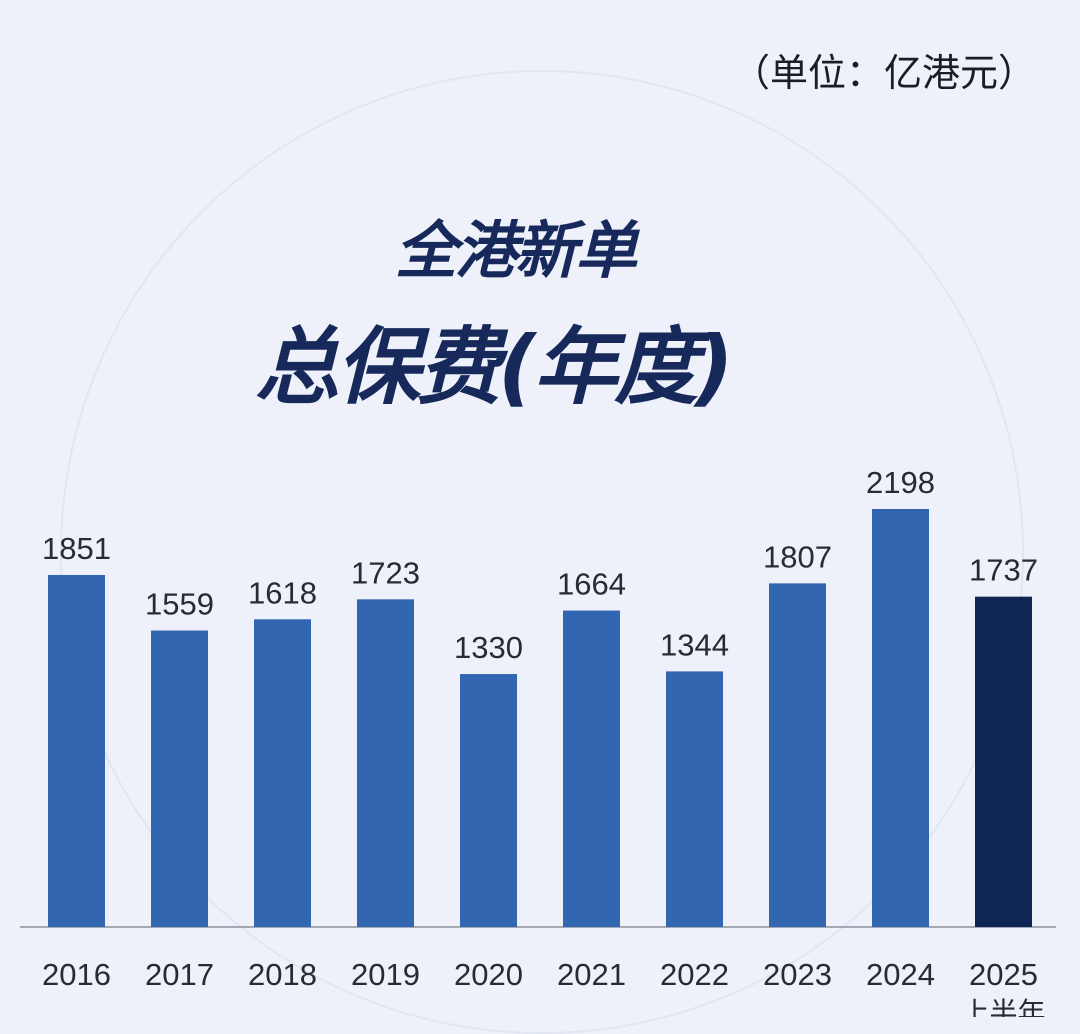 This screenshot has height=1034, width=1080. What do you see at coordinates (1003, 1006) in the screenshot?
I see `x-tick-sublabel-2025: 上半年` at bounding box center [1003, 1006].